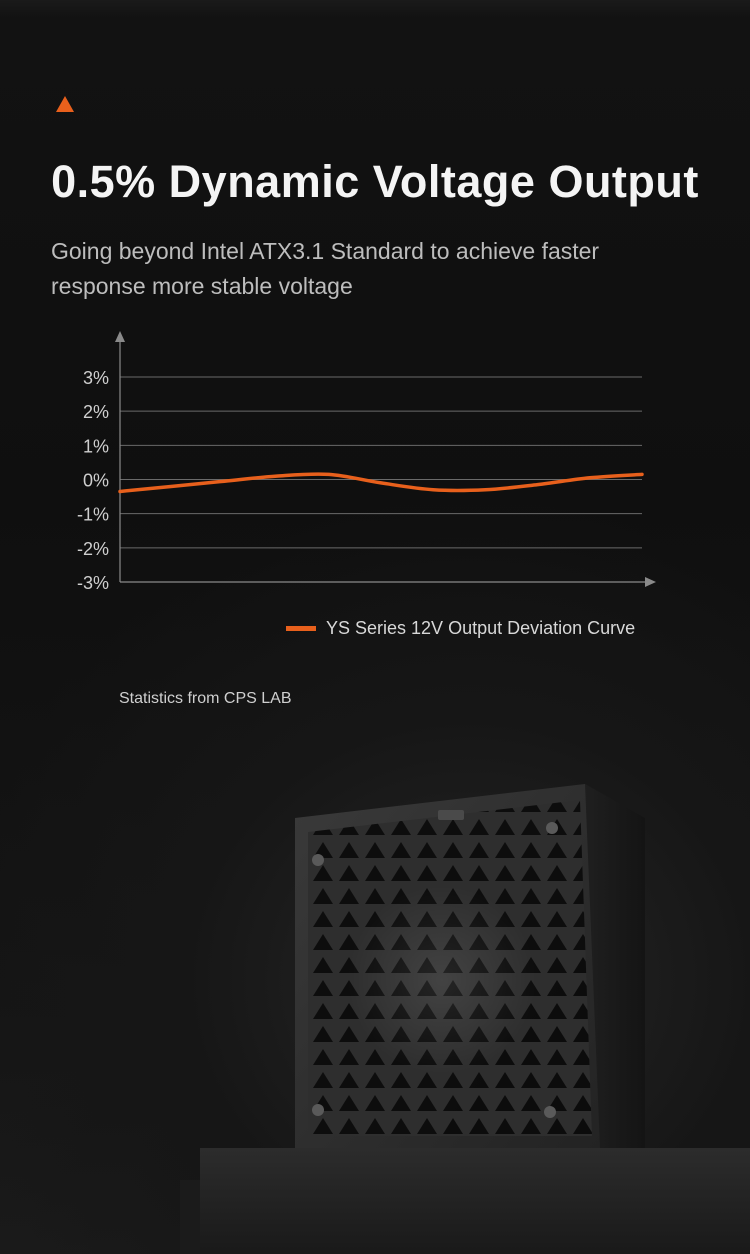 The height and width of the screenshot is (1254, 750). I want to click on legend-label: YS Series 12V Output Deviation Curve, so click(481, 627).